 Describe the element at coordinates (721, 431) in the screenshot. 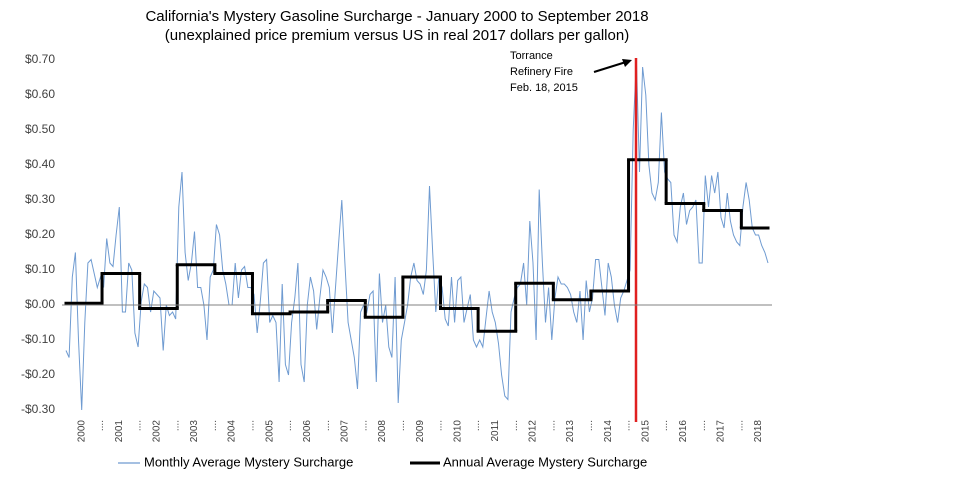

I see `x-tick-label: 2017` at that location.